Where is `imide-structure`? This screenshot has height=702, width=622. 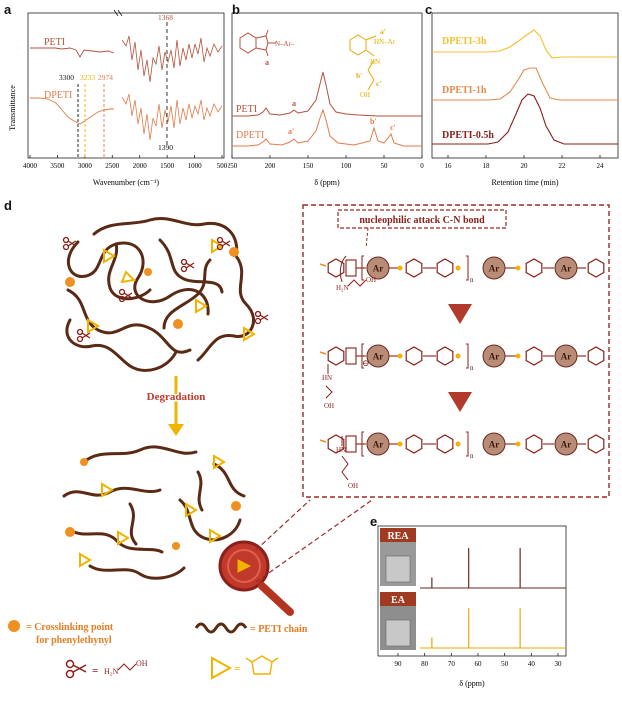
imide-structure is located at coordinates (257, 43).